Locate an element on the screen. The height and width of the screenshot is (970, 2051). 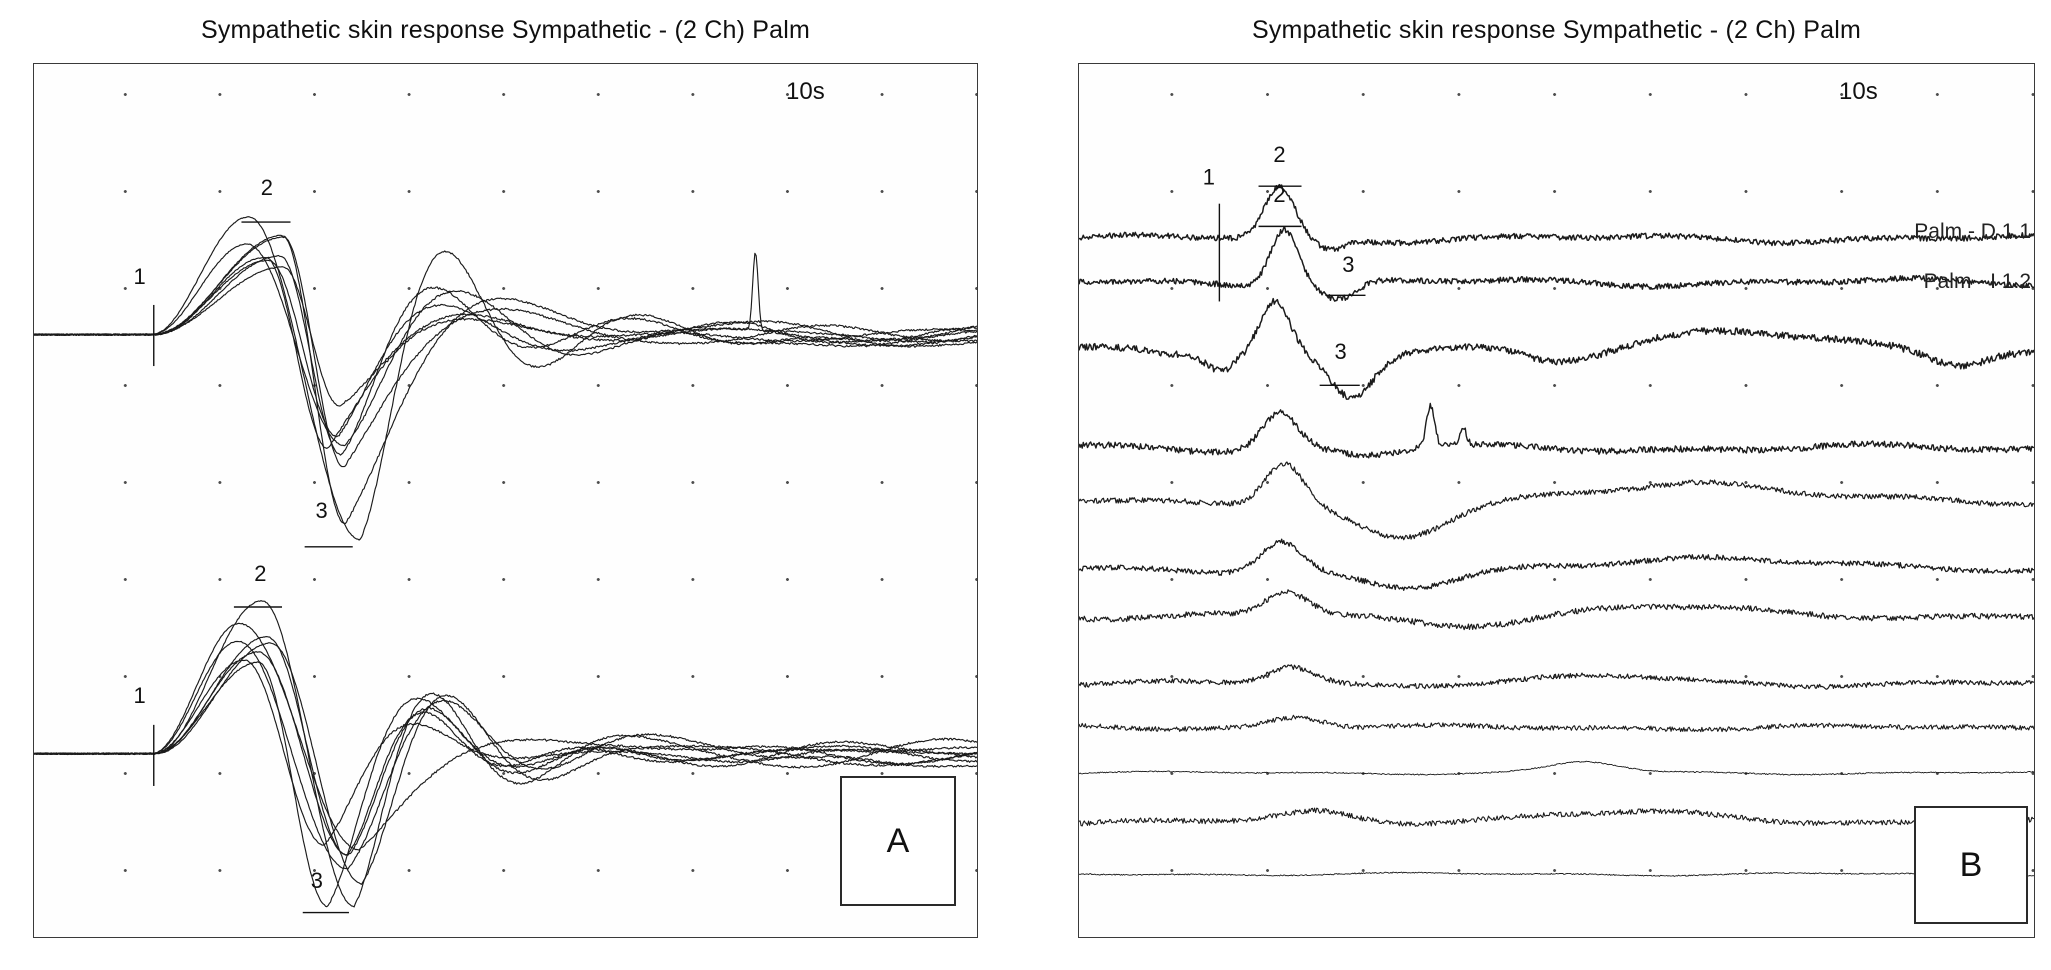
panel-a-letter-box: A is located at coordinates (898, 841).